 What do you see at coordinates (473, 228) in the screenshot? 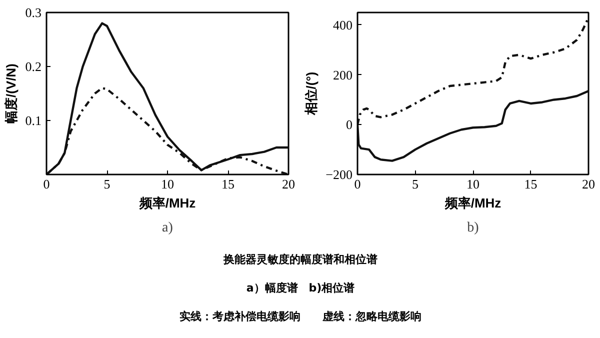
I see `text: b)` at bounding box center [473, 228].